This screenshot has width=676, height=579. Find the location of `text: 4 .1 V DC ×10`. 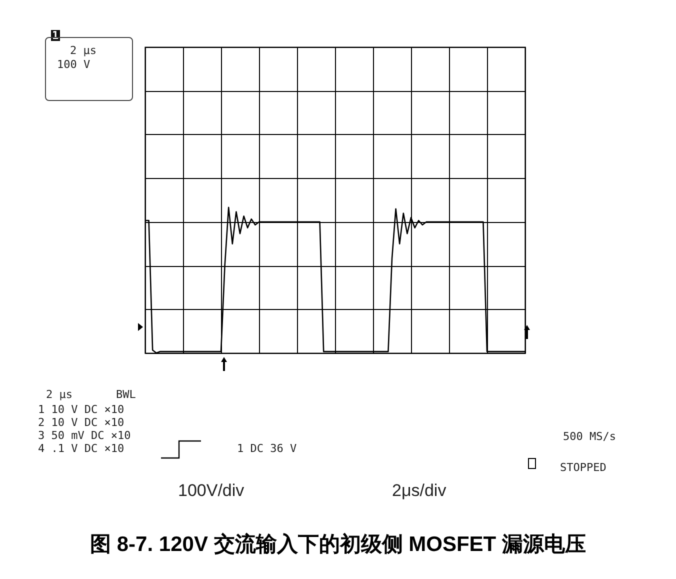

text: 4 .1 V DC ×10 is located at coordinates (81, 448).